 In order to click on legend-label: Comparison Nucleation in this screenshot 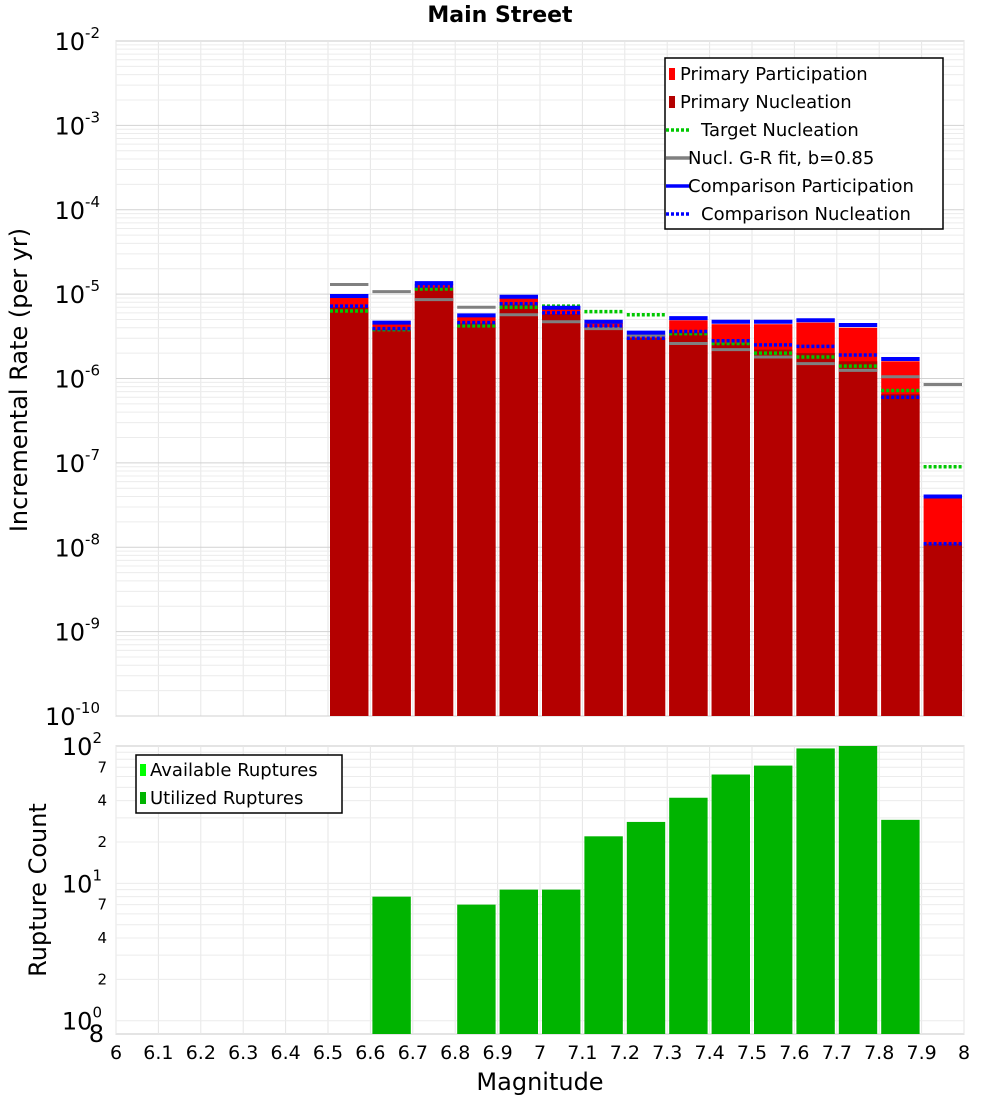, I will do `click(806, 214)`.